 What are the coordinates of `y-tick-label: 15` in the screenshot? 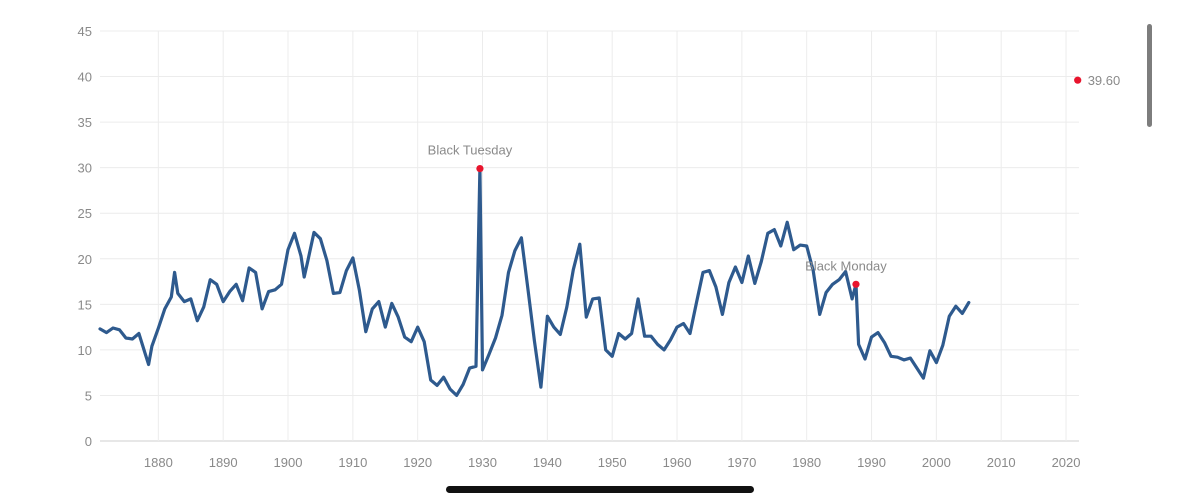 It's located at (85, 304).